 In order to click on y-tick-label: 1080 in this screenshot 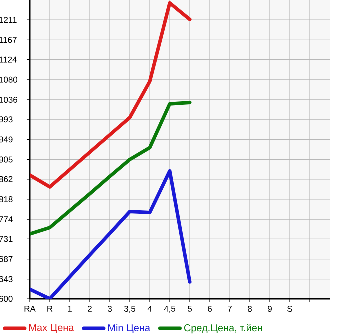, I will do `click(9, 79)`.